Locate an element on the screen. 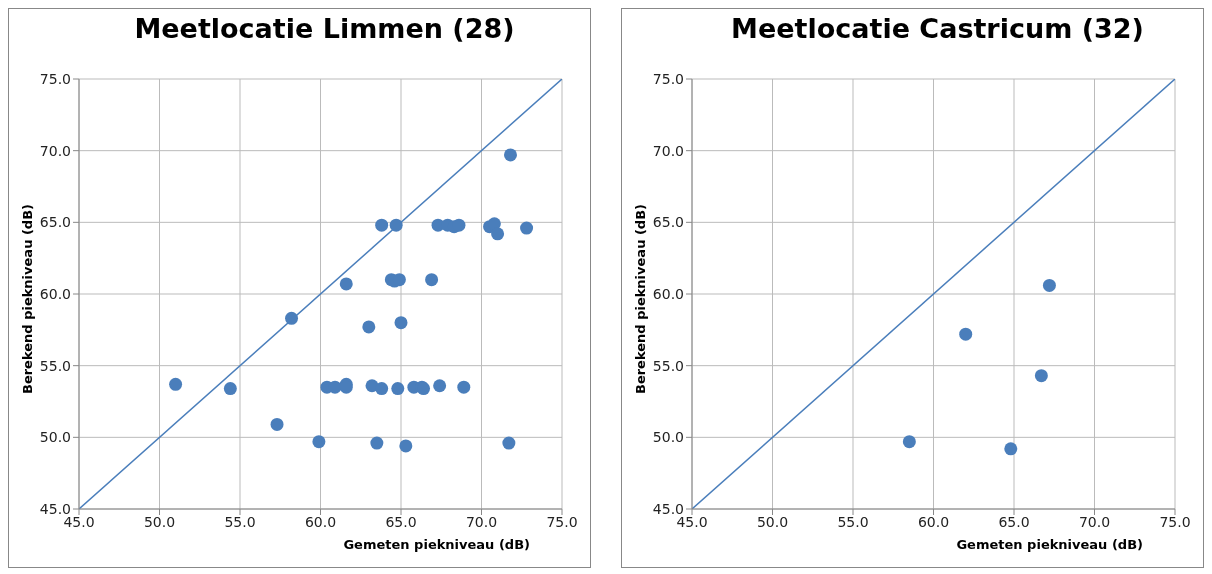 The image size is (1212, 574). chart-title: Meetlocatie Castricum (32) is located at coordinates (937, 28).